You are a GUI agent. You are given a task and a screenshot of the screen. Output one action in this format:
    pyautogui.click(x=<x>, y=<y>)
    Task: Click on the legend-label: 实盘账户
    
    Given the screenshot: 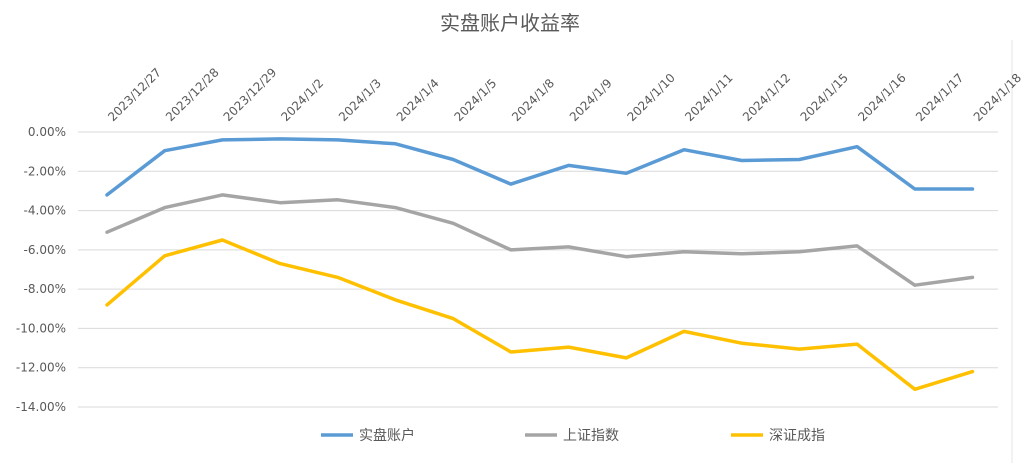 What is the action you would take?
    pyautogui.click(x=387, y=435)
    